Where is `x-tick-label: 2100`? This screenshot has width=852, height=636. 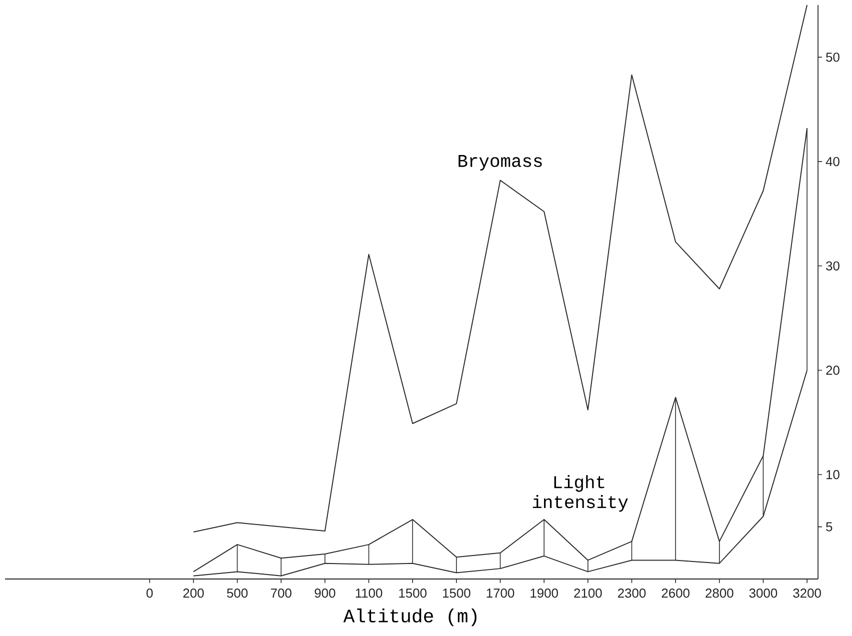 x-tick-label: 2100 is located at coordinates (588, 593).